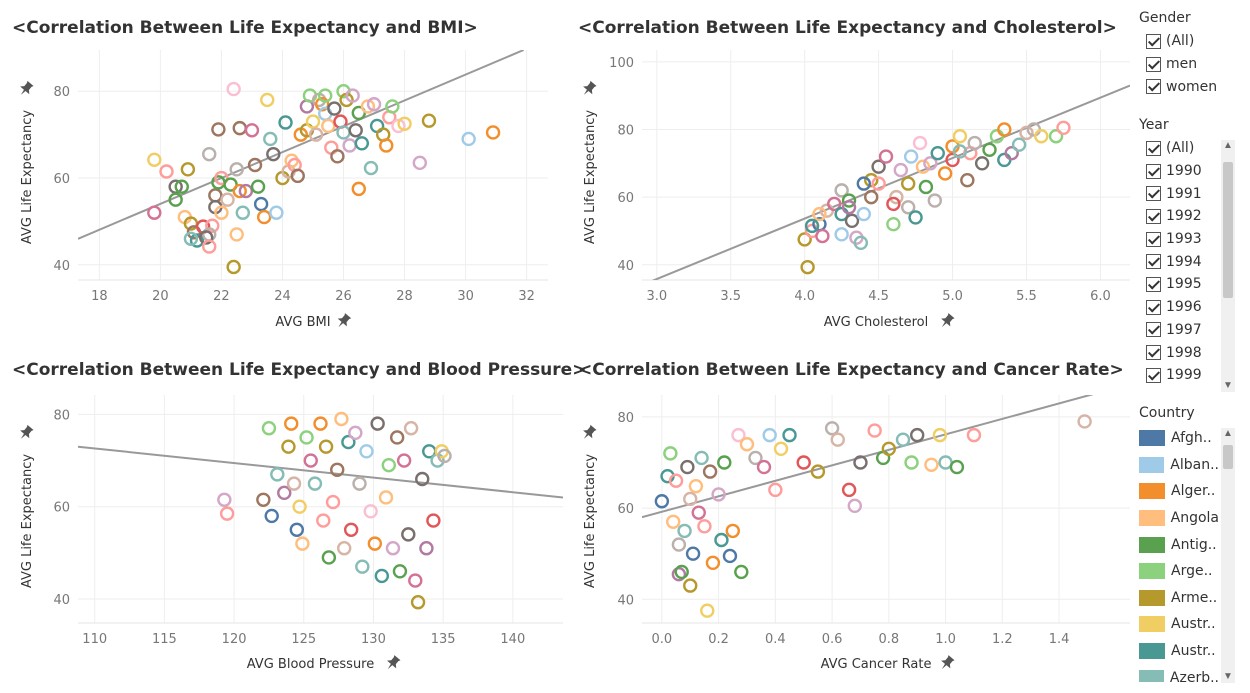 Image resolution: width=1250 pixels, height=693 pixels. Describe the element at coordinates (872, 455) in the screenshot. I see `trend-line` at that location.